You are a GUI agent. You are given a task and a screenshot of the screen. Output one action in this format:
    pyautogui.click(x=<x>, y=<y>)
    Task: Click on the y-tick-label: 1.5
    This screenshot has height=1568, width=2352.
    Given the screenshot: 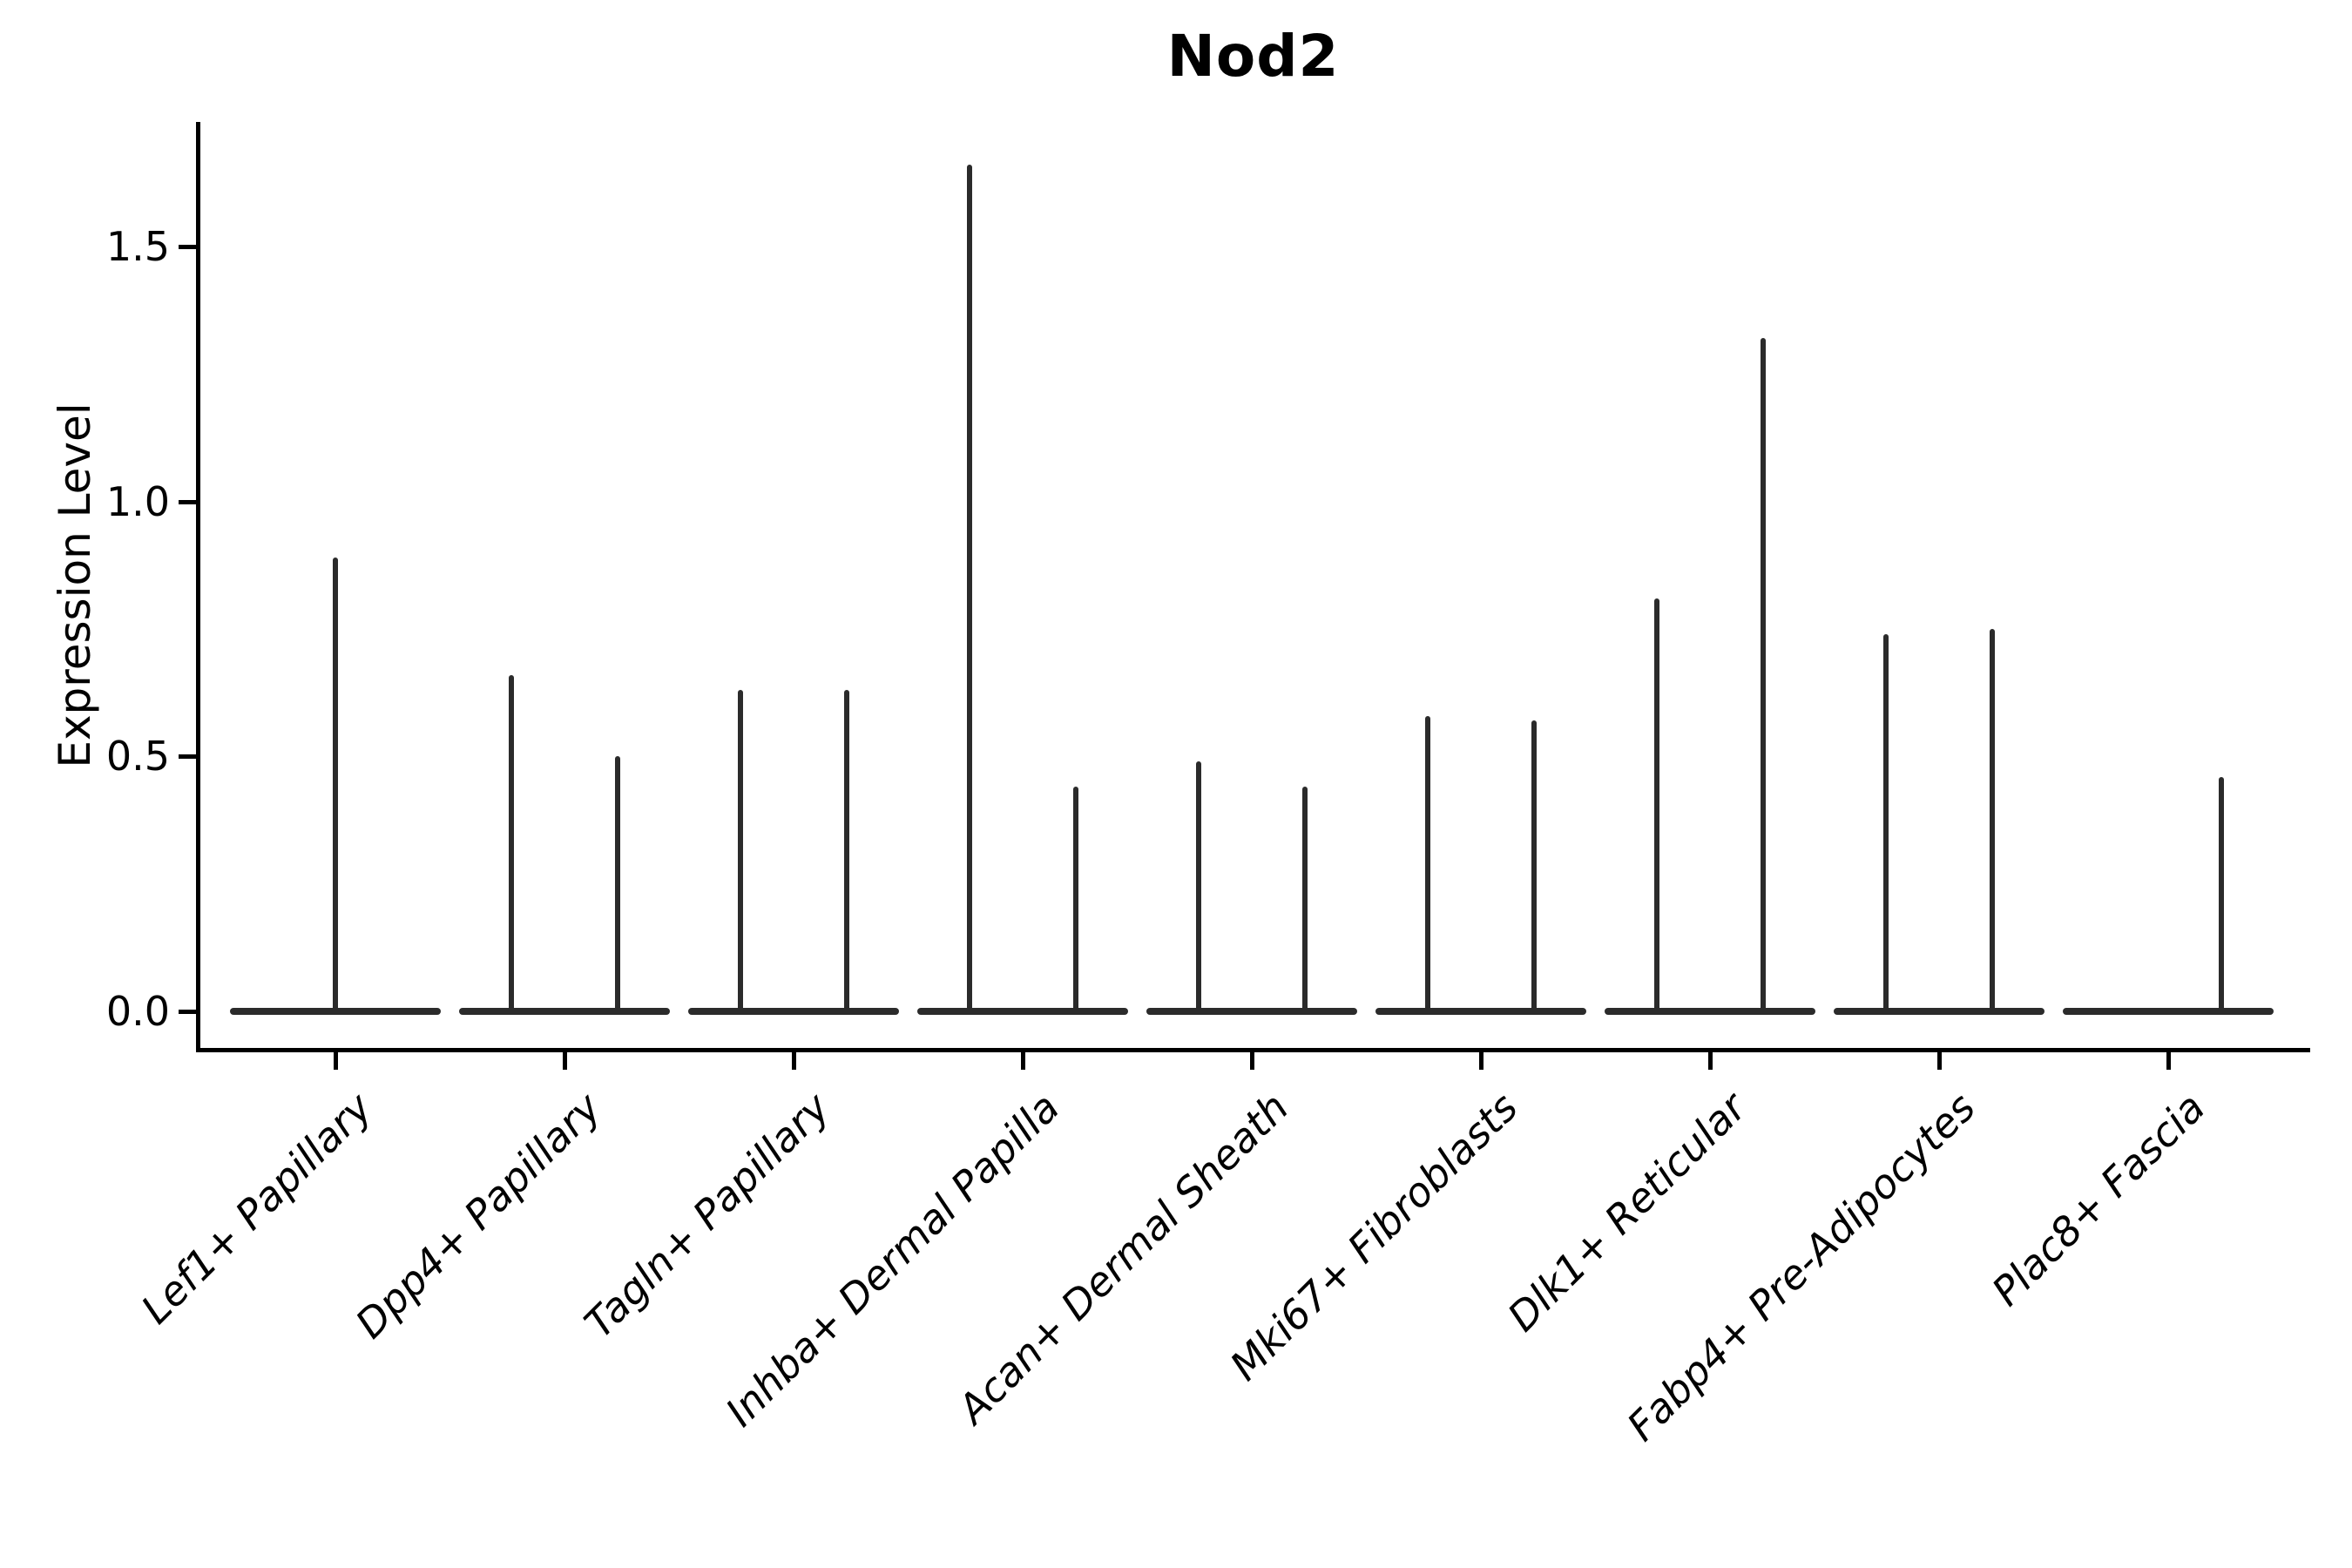 What is the action you would take?
    pyautogui.click(x=137, y=247)
    